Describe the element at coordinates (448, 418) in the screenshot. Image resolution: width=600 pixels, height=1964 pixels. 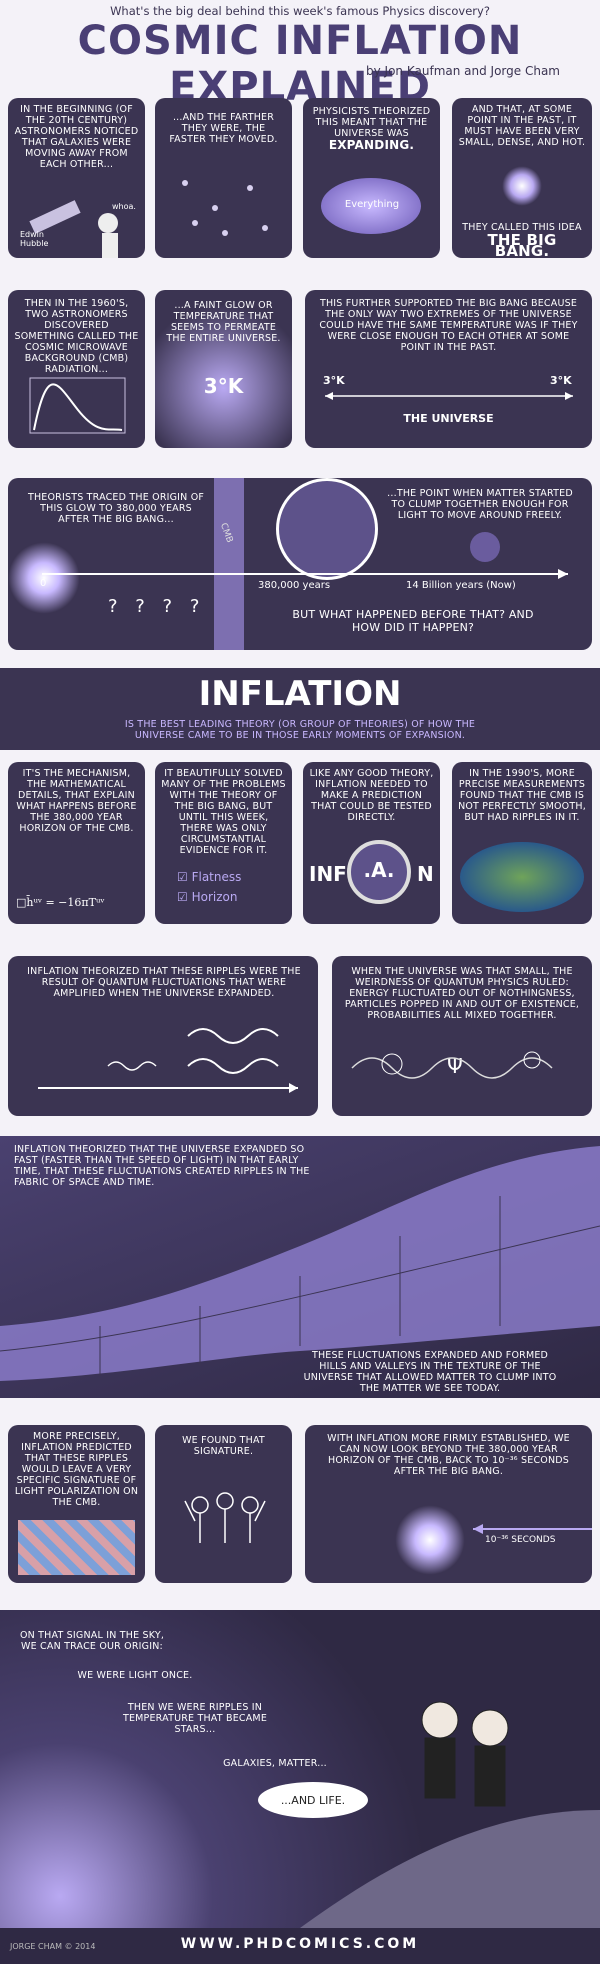
I see `universe-label: THE UNIVERSE` at that location.